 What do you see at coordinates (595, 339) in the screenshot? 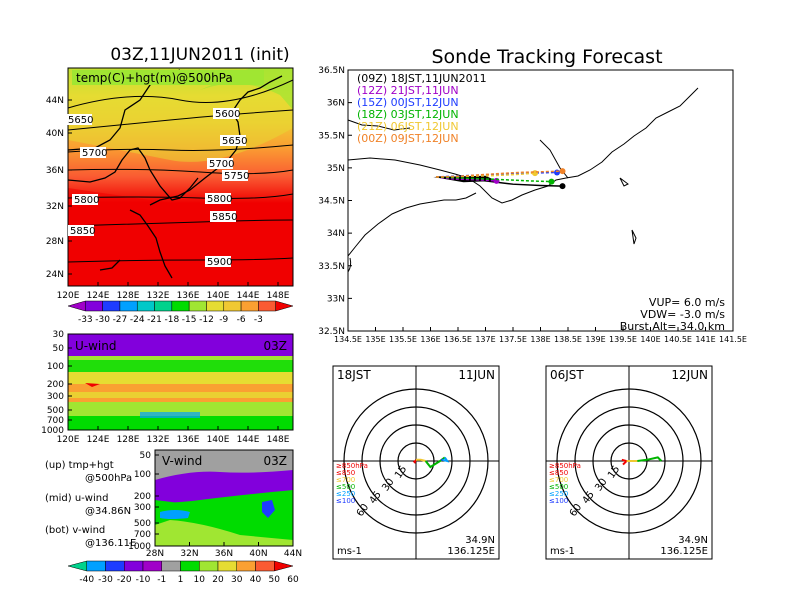
I see `track-lon-tick: 139E` at bounding box center [595, 339].